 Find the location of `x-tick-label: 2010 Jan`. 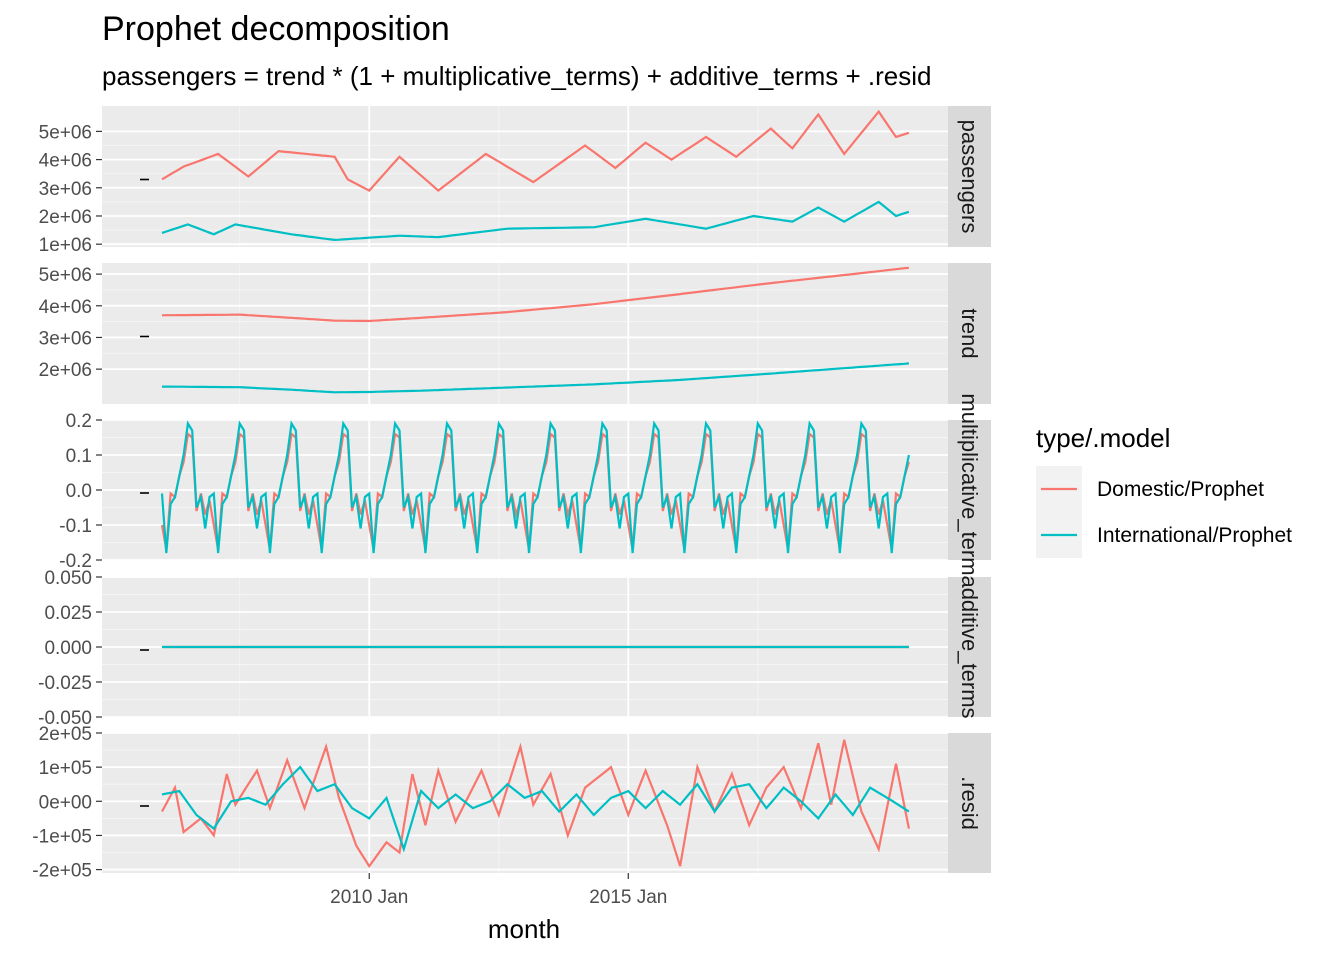

x-tick-label: 2010 Jan is located at coordinates (369, 897).